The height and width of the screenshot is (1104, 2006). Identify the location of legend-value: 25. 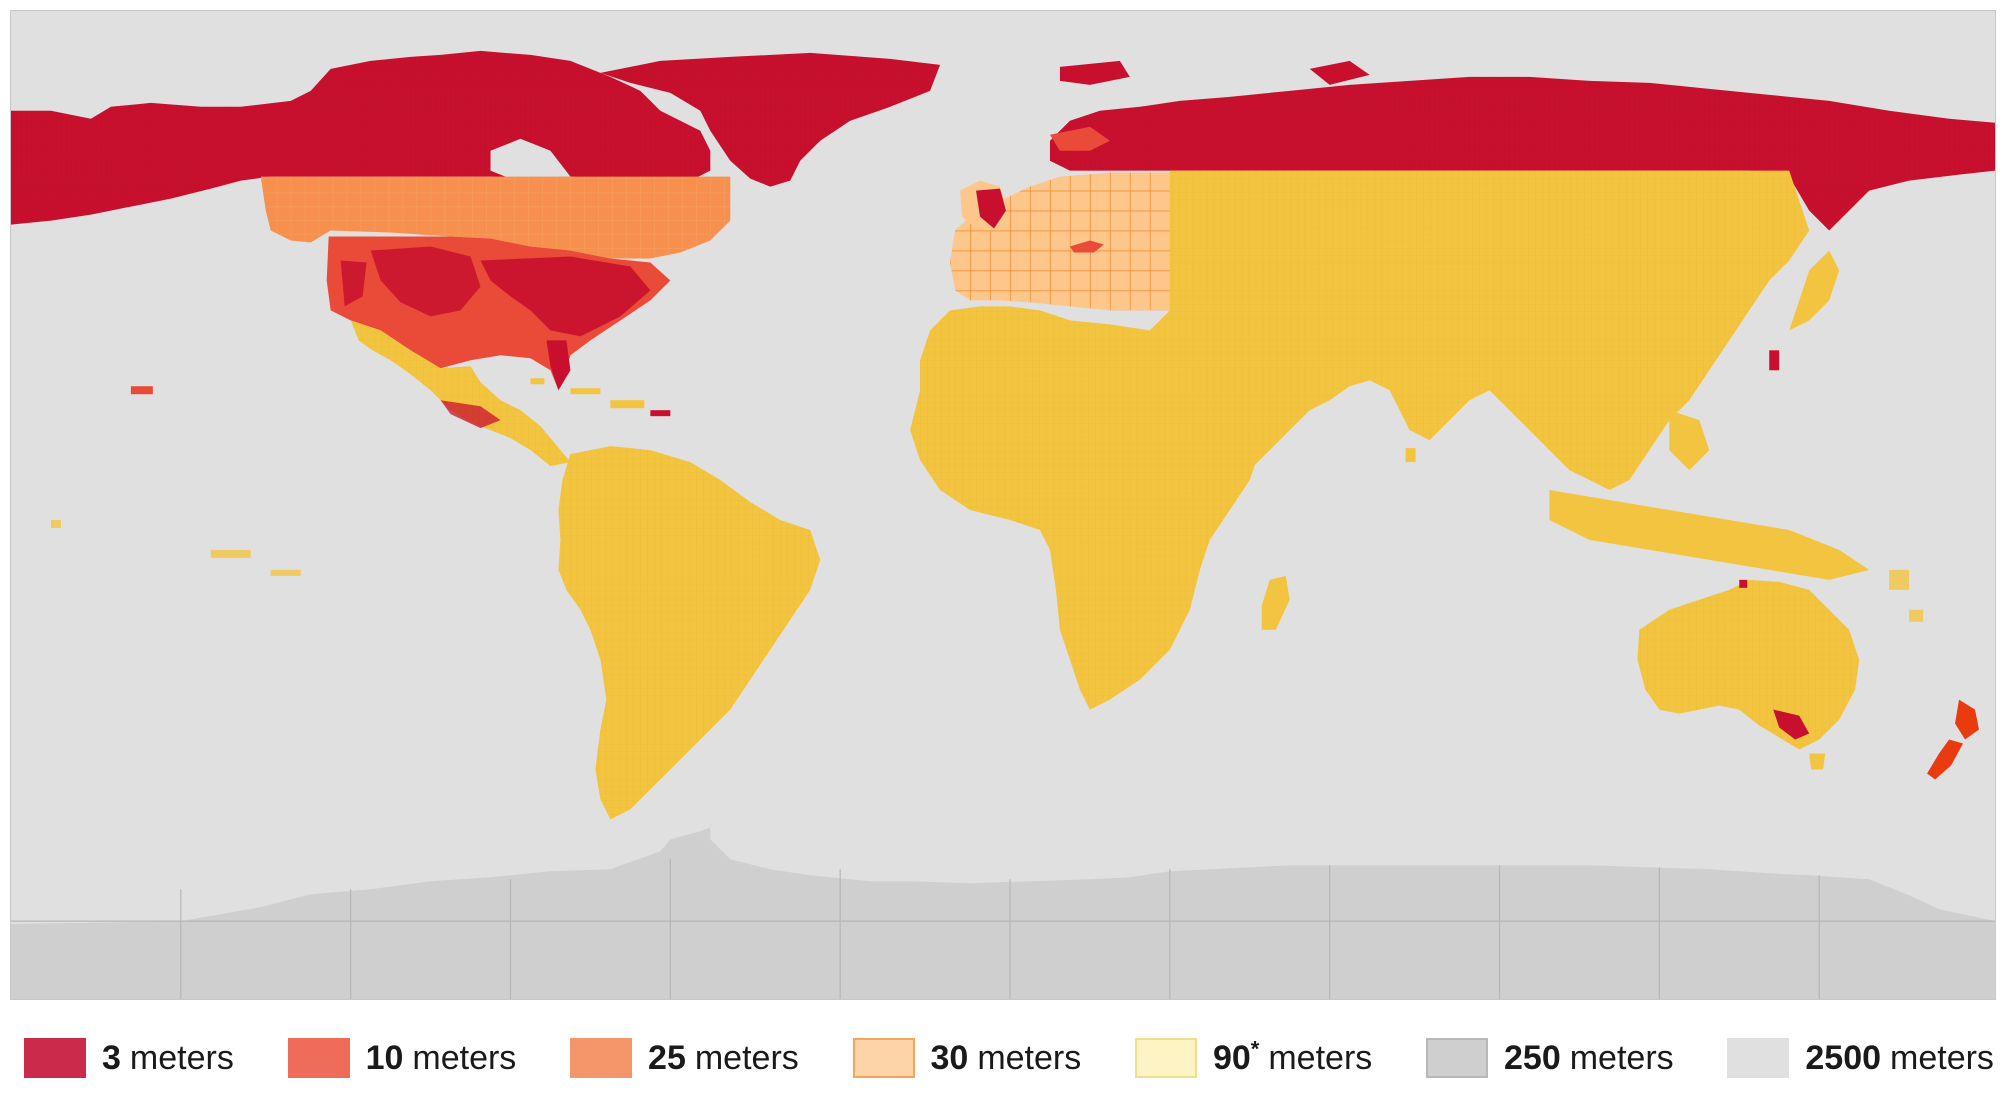
(667, 1057).